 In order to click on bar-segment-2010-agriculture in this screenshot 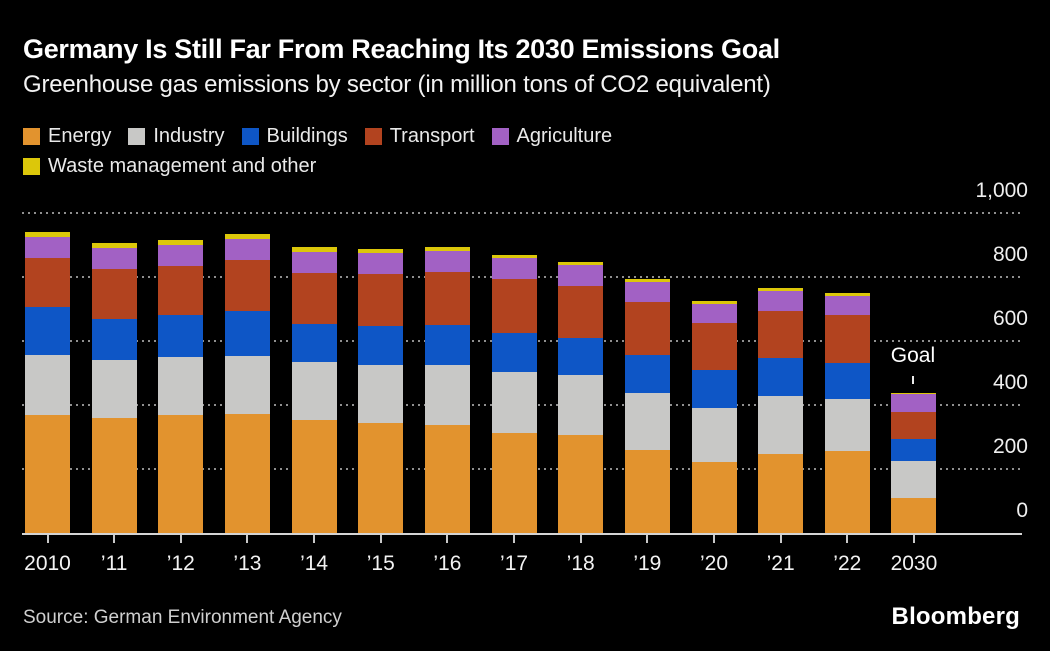, I will do `click(47, 248)`.